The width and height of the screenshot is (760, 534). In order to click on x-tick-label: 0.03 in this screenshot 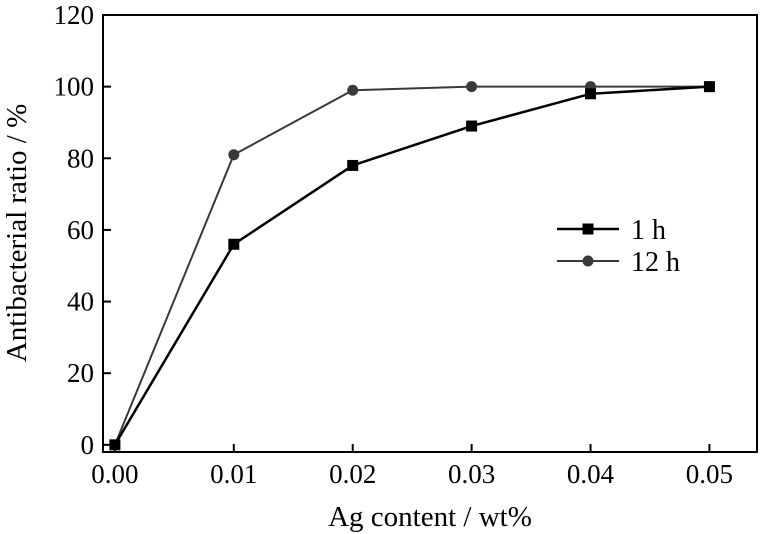, I will do `click(471, 474)`.